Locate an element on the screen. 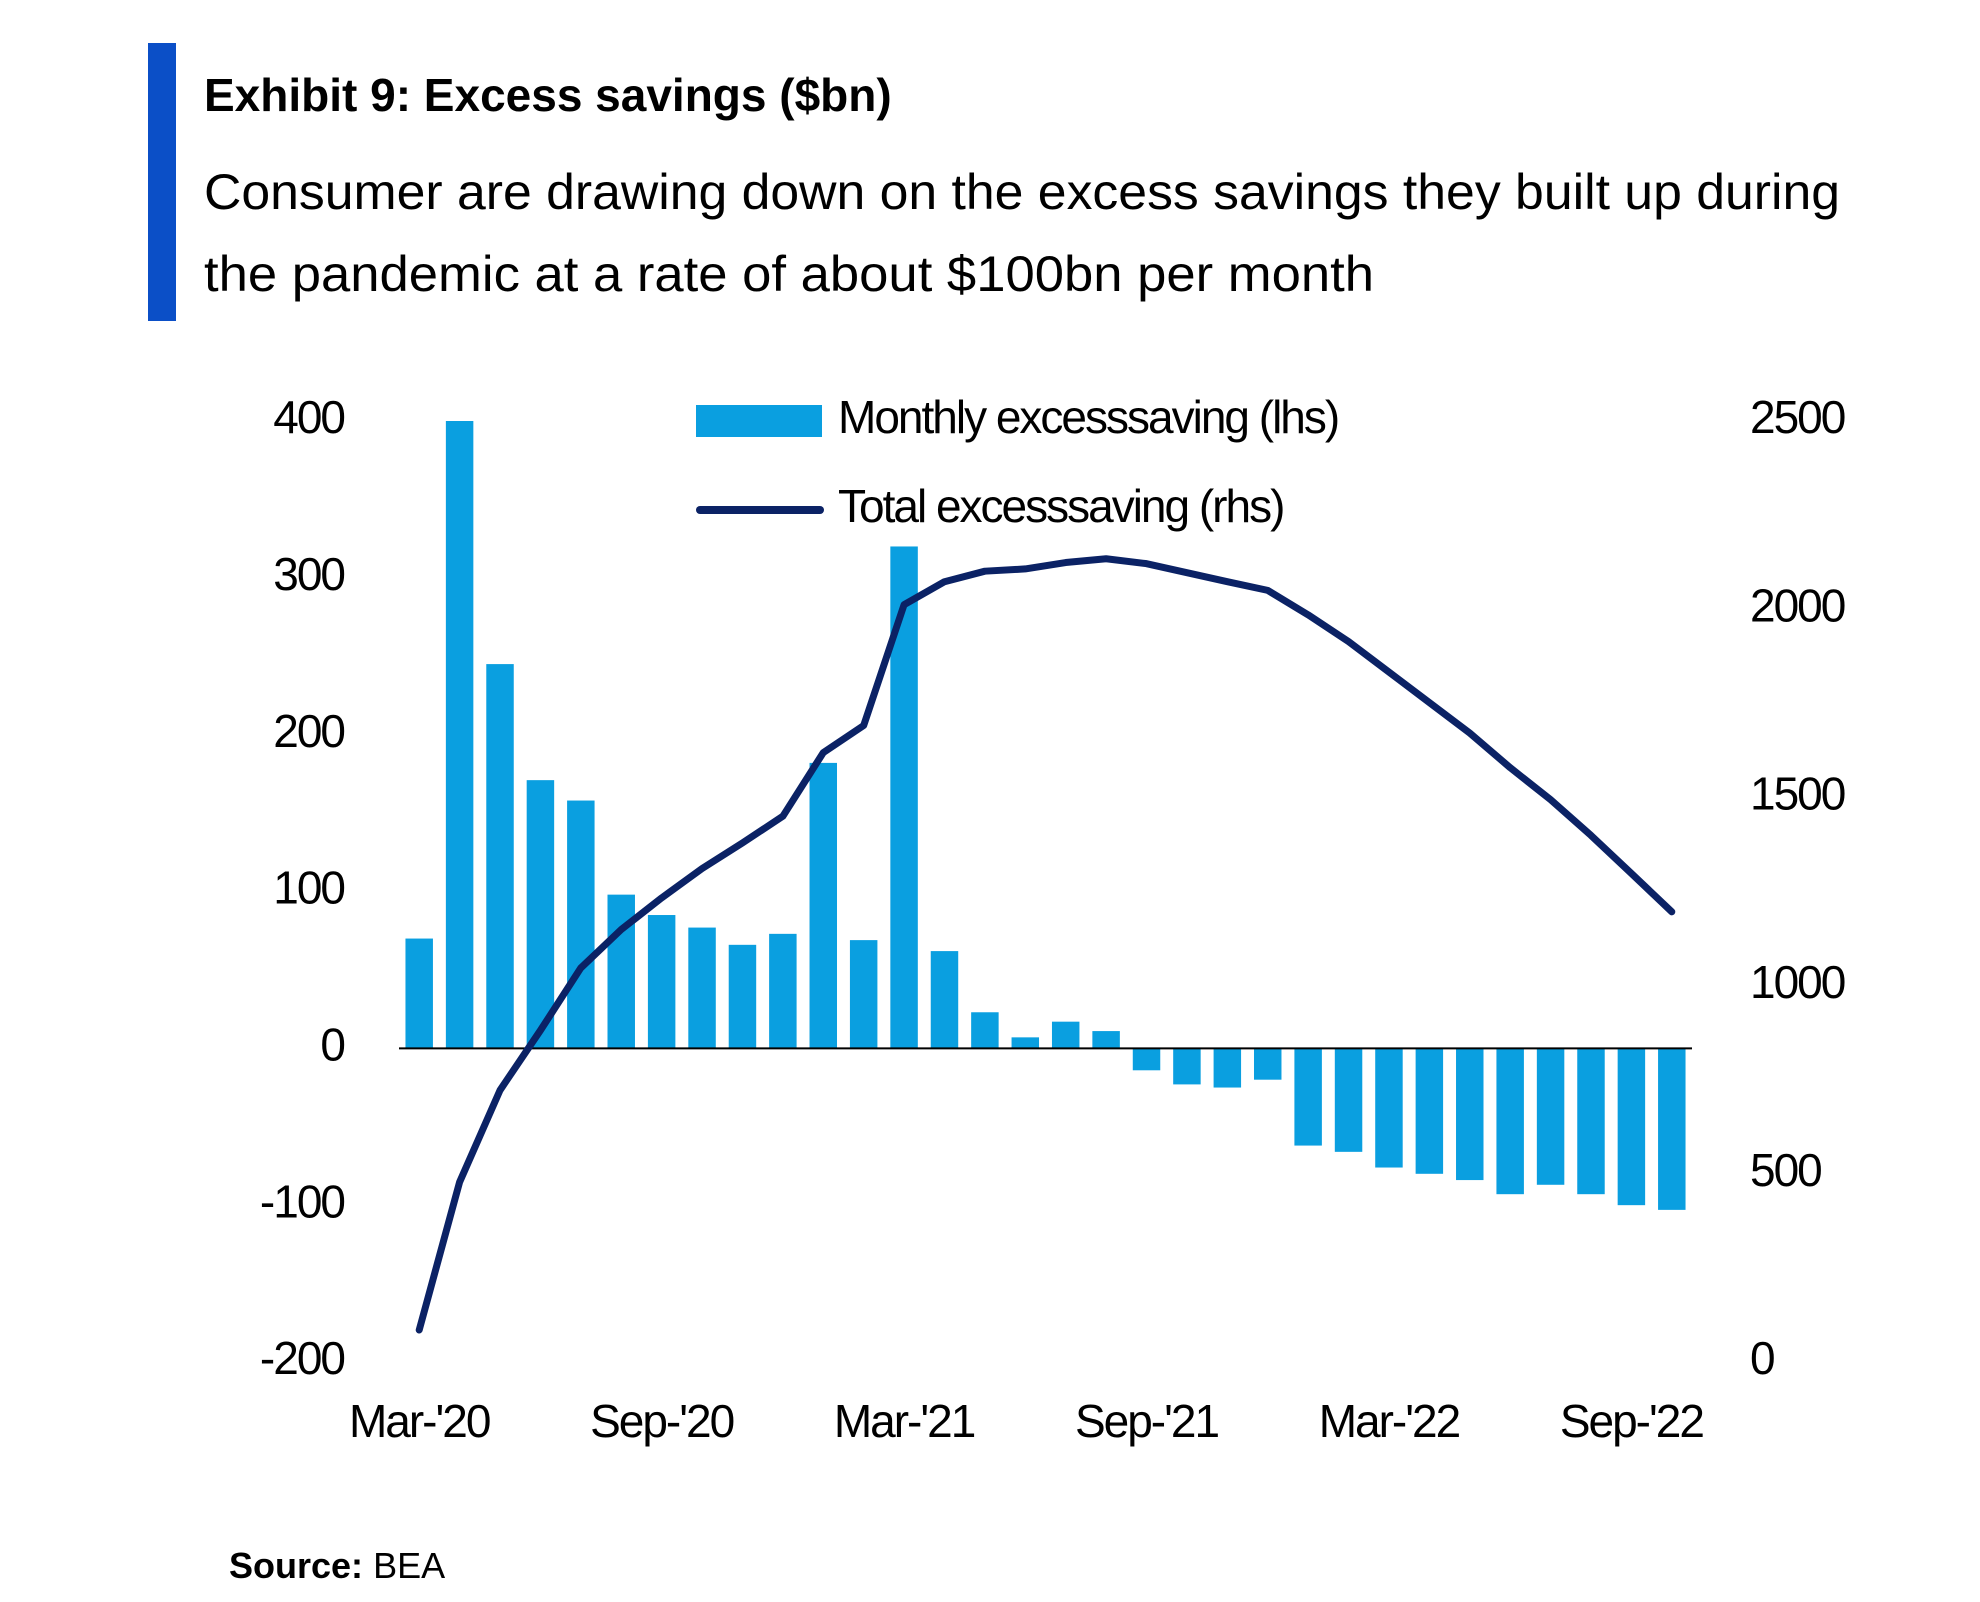 The image size is (1980, 1602). source-label: Source: is located at coordinates (296, 1565).